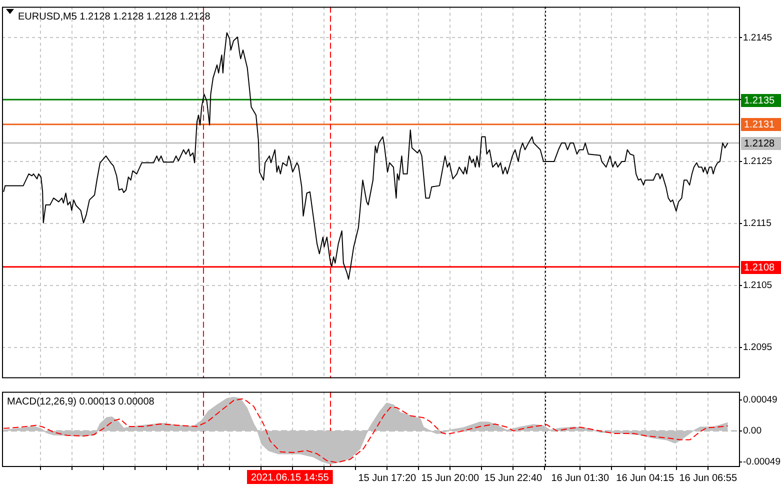 The height and width of the screenshot is (489, 781). Describe the element at coordinates (762, 462) in the screenshot. I see `y-tick-label: -0.00049` at that location.